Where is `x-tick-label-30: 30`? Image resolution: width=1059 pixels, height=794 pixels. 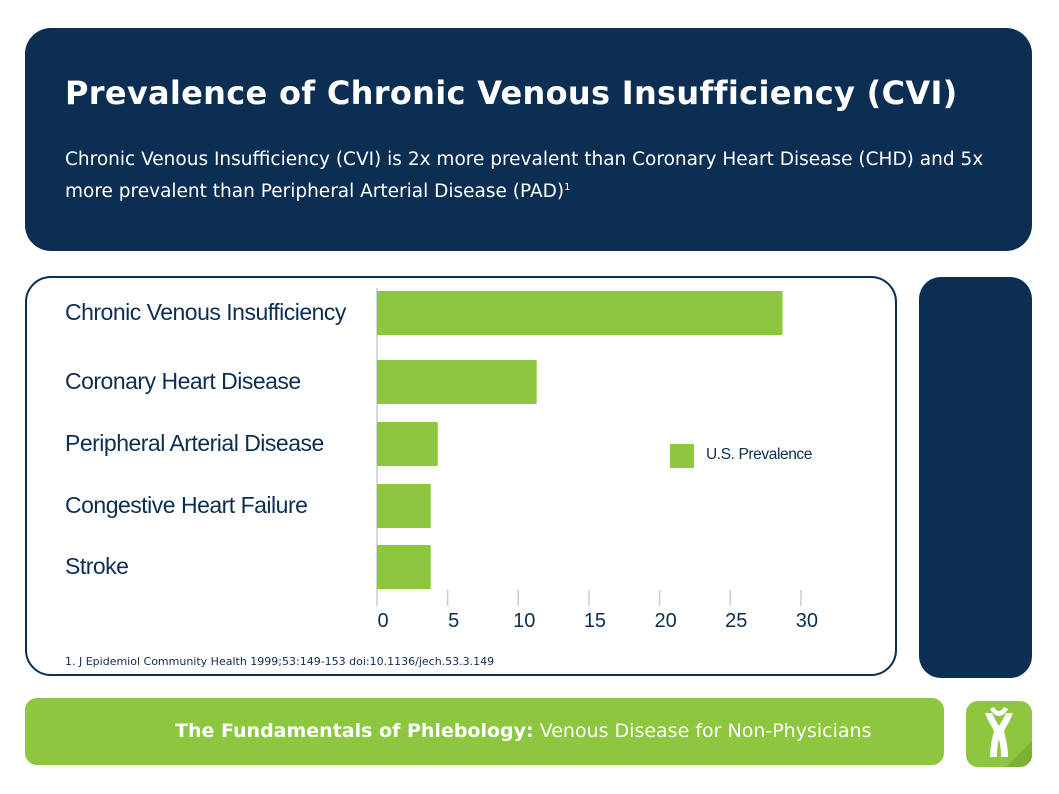
x-tick-label-30: 30 is located at coordinates (807, 621).